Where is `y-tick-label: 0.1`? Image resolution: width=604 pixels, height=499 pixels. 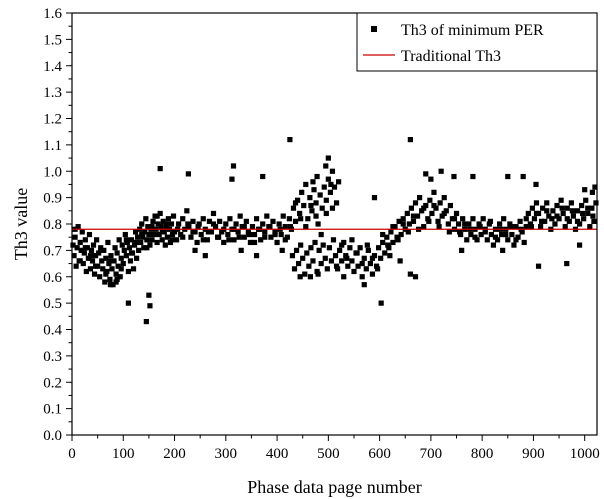 y-tick-label: 0.1 is located at coordinates (52, 410).